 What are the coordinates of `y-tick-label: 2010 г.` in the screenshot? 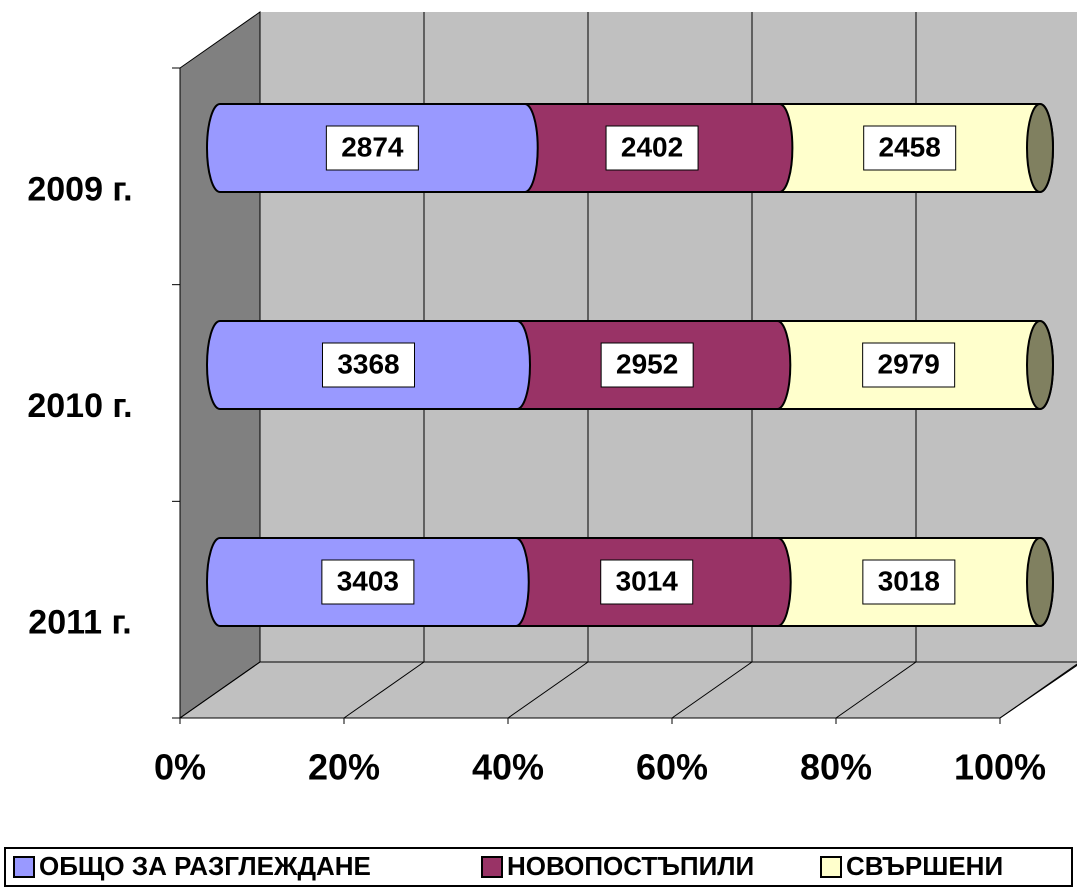 It's located at (79, 406).